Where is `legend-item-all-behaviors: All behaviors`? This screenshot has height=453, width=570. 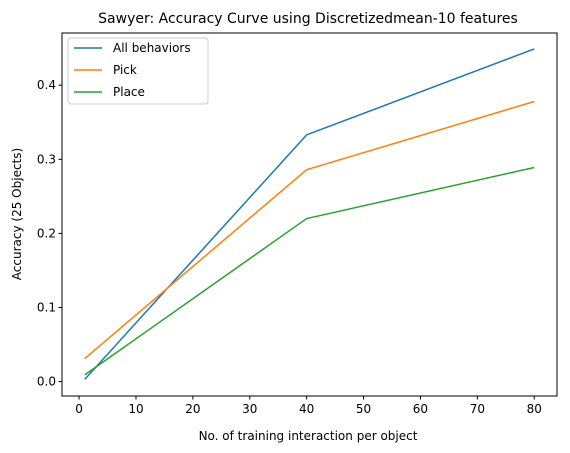
legend-item-all-behaviors: All behaviors is located at coordinates (132, 48).